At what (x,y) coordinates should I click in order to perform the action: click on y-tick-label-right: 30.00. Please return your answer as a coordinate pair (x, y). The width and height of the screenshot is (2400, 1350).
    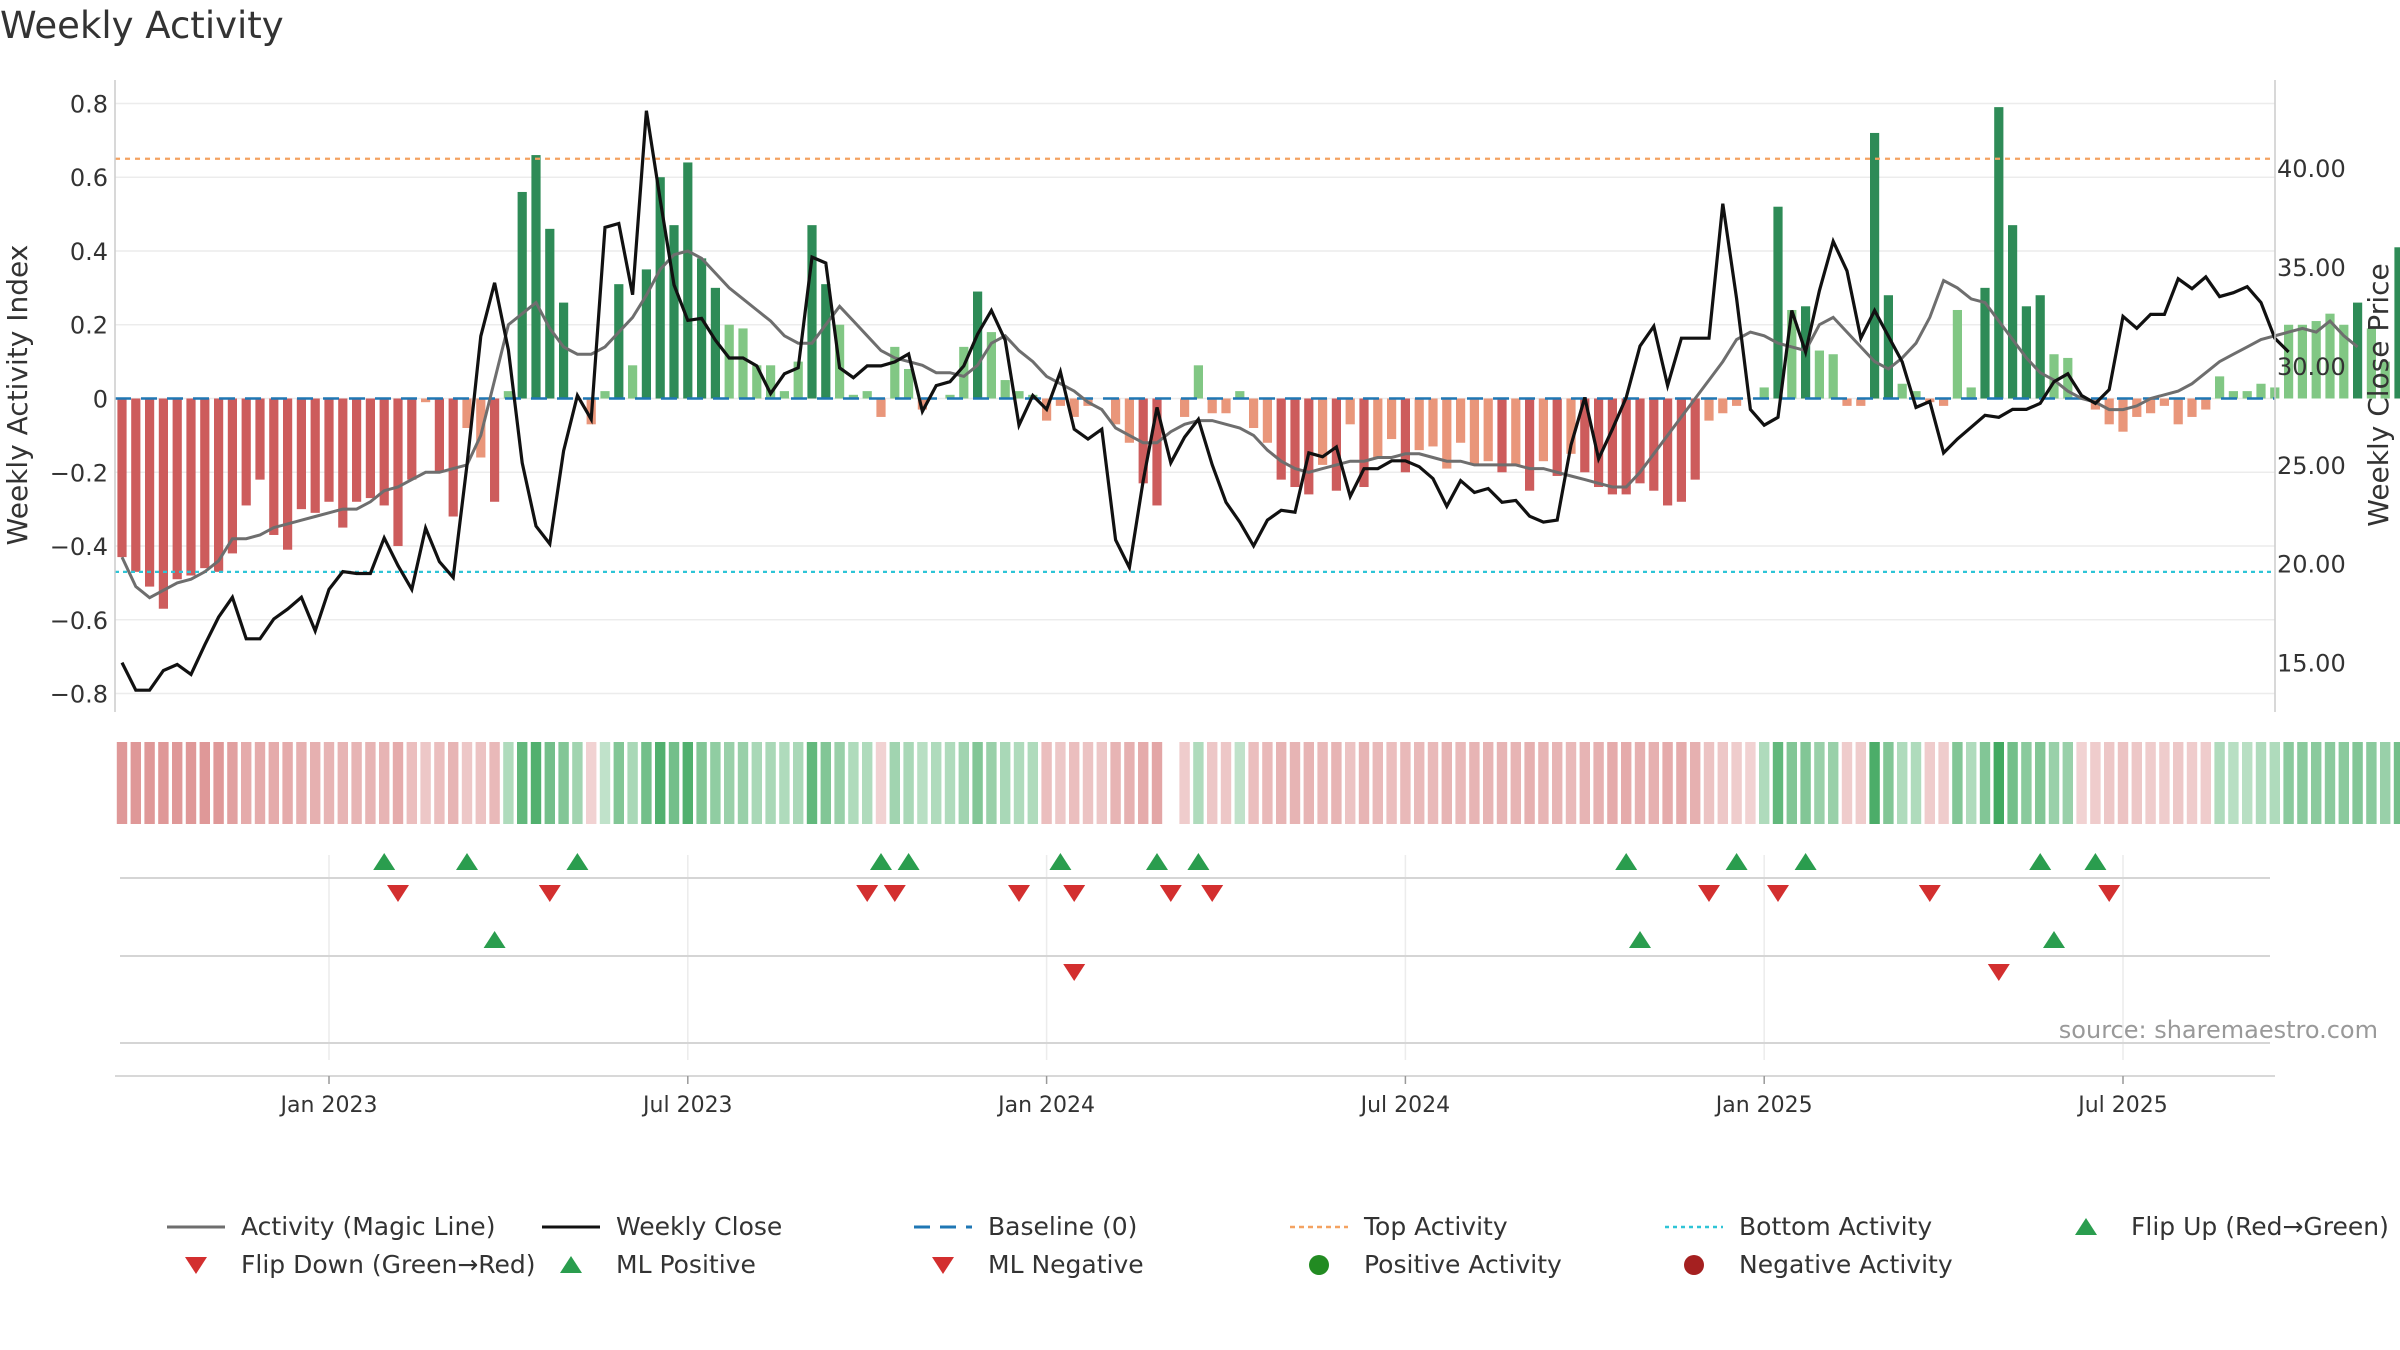
    Looking at the image, I should click on (2311, 367).